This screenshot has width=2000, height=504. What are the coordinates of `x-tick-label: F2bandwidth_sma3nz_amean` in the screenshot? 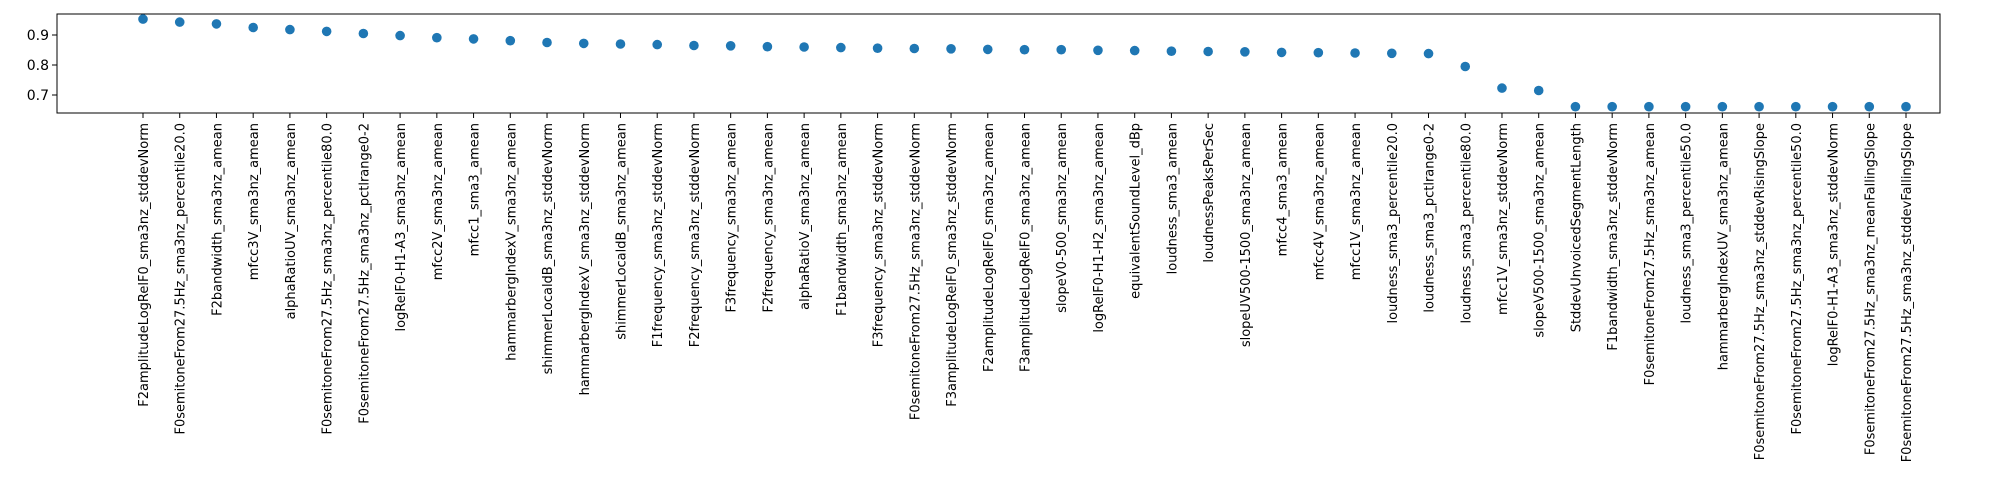 It's located at (217, 219).